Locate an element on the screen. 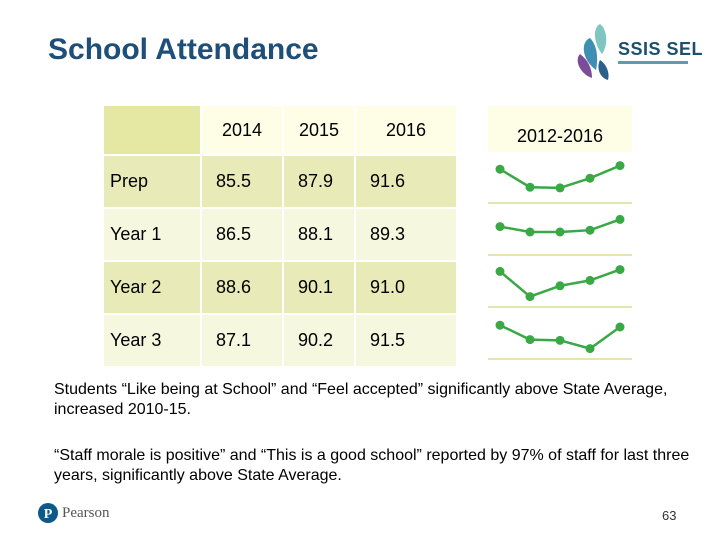 Image resolution: width=720 pixels, height=540 pixels. table-cell: 88.6 is located at coordinates (241, 287).